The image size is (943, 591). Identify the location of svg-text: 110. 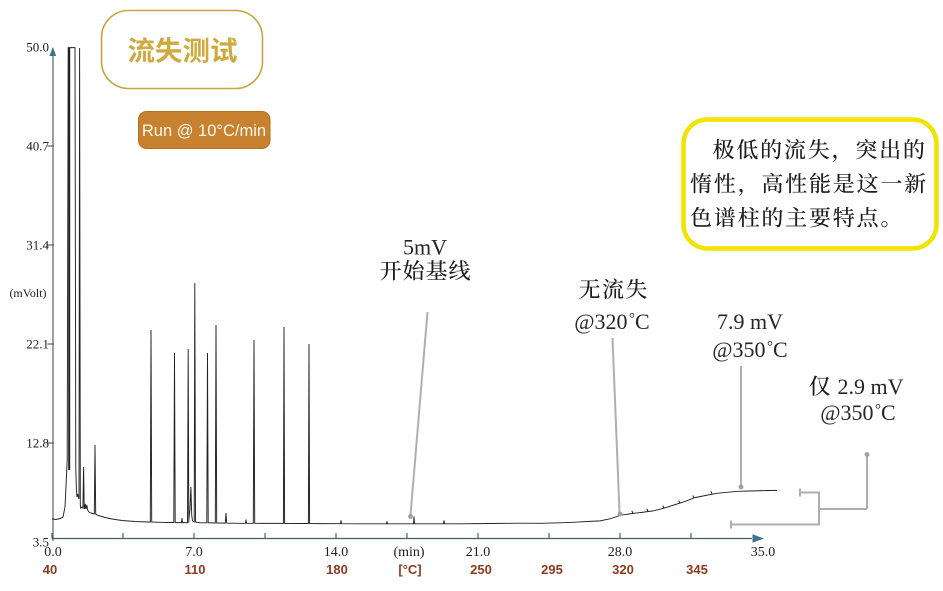
(195, 569).